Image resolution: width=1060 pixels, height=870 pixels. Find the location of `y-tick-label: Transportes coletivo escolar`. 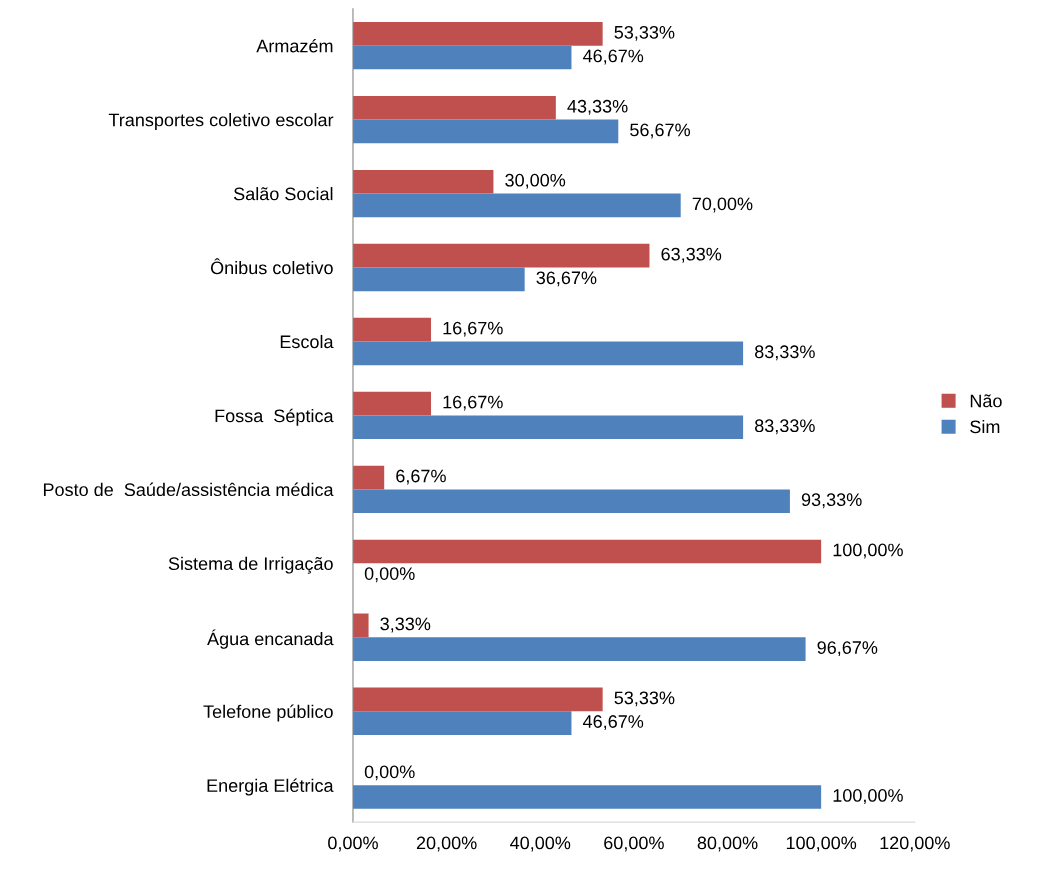

y-tick-label: Transportes coletivo escolar is located at coordinates (221, 121).